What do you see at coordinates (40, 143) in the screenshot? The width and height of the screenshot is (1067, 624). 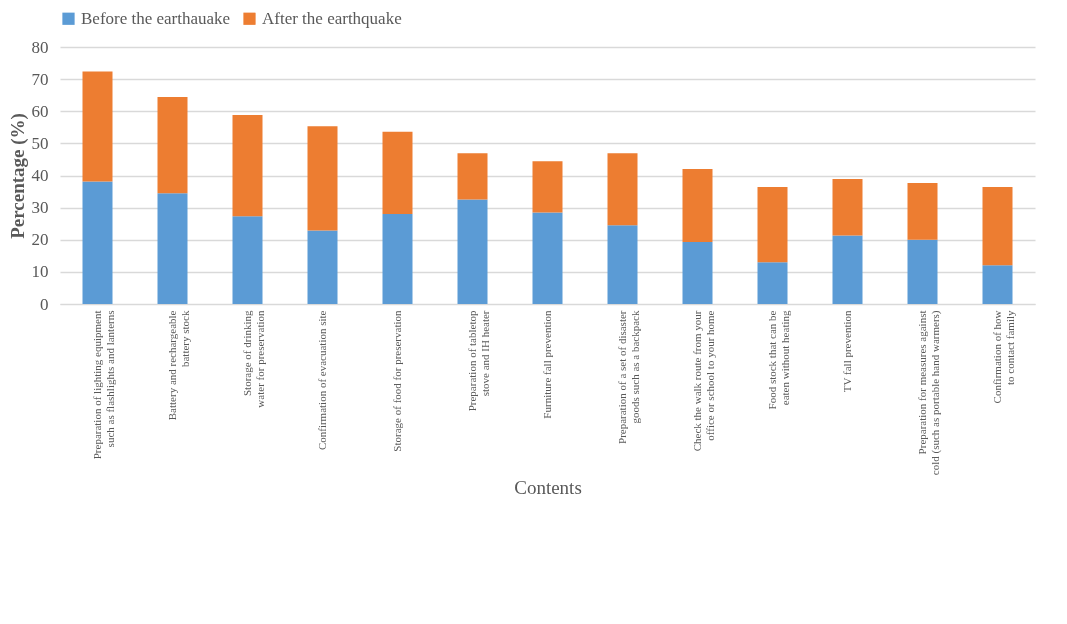 I see `y-tick-label: 50` at bounding box center [40, 143].